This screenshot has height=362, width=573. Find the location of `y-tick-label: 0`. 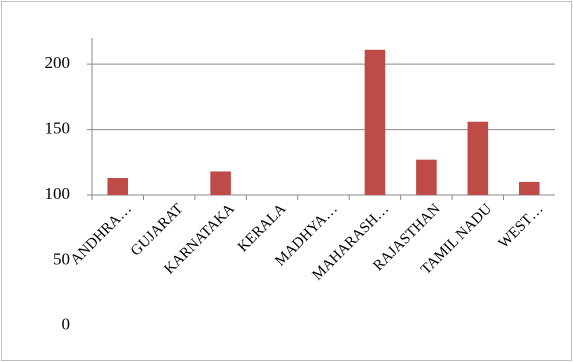

y-tick-label: 0 is located at coordinates (66, 324).